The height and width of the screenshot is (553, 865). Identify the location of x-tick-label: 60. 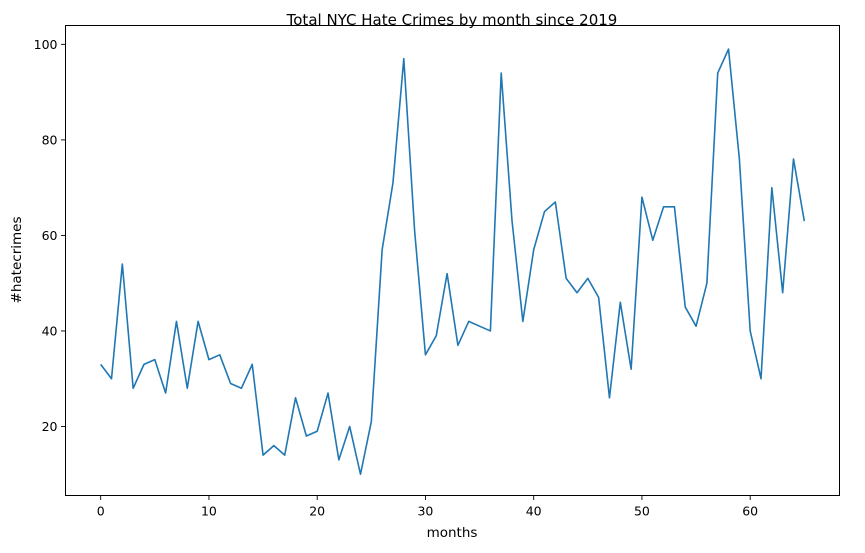
(750, 511).